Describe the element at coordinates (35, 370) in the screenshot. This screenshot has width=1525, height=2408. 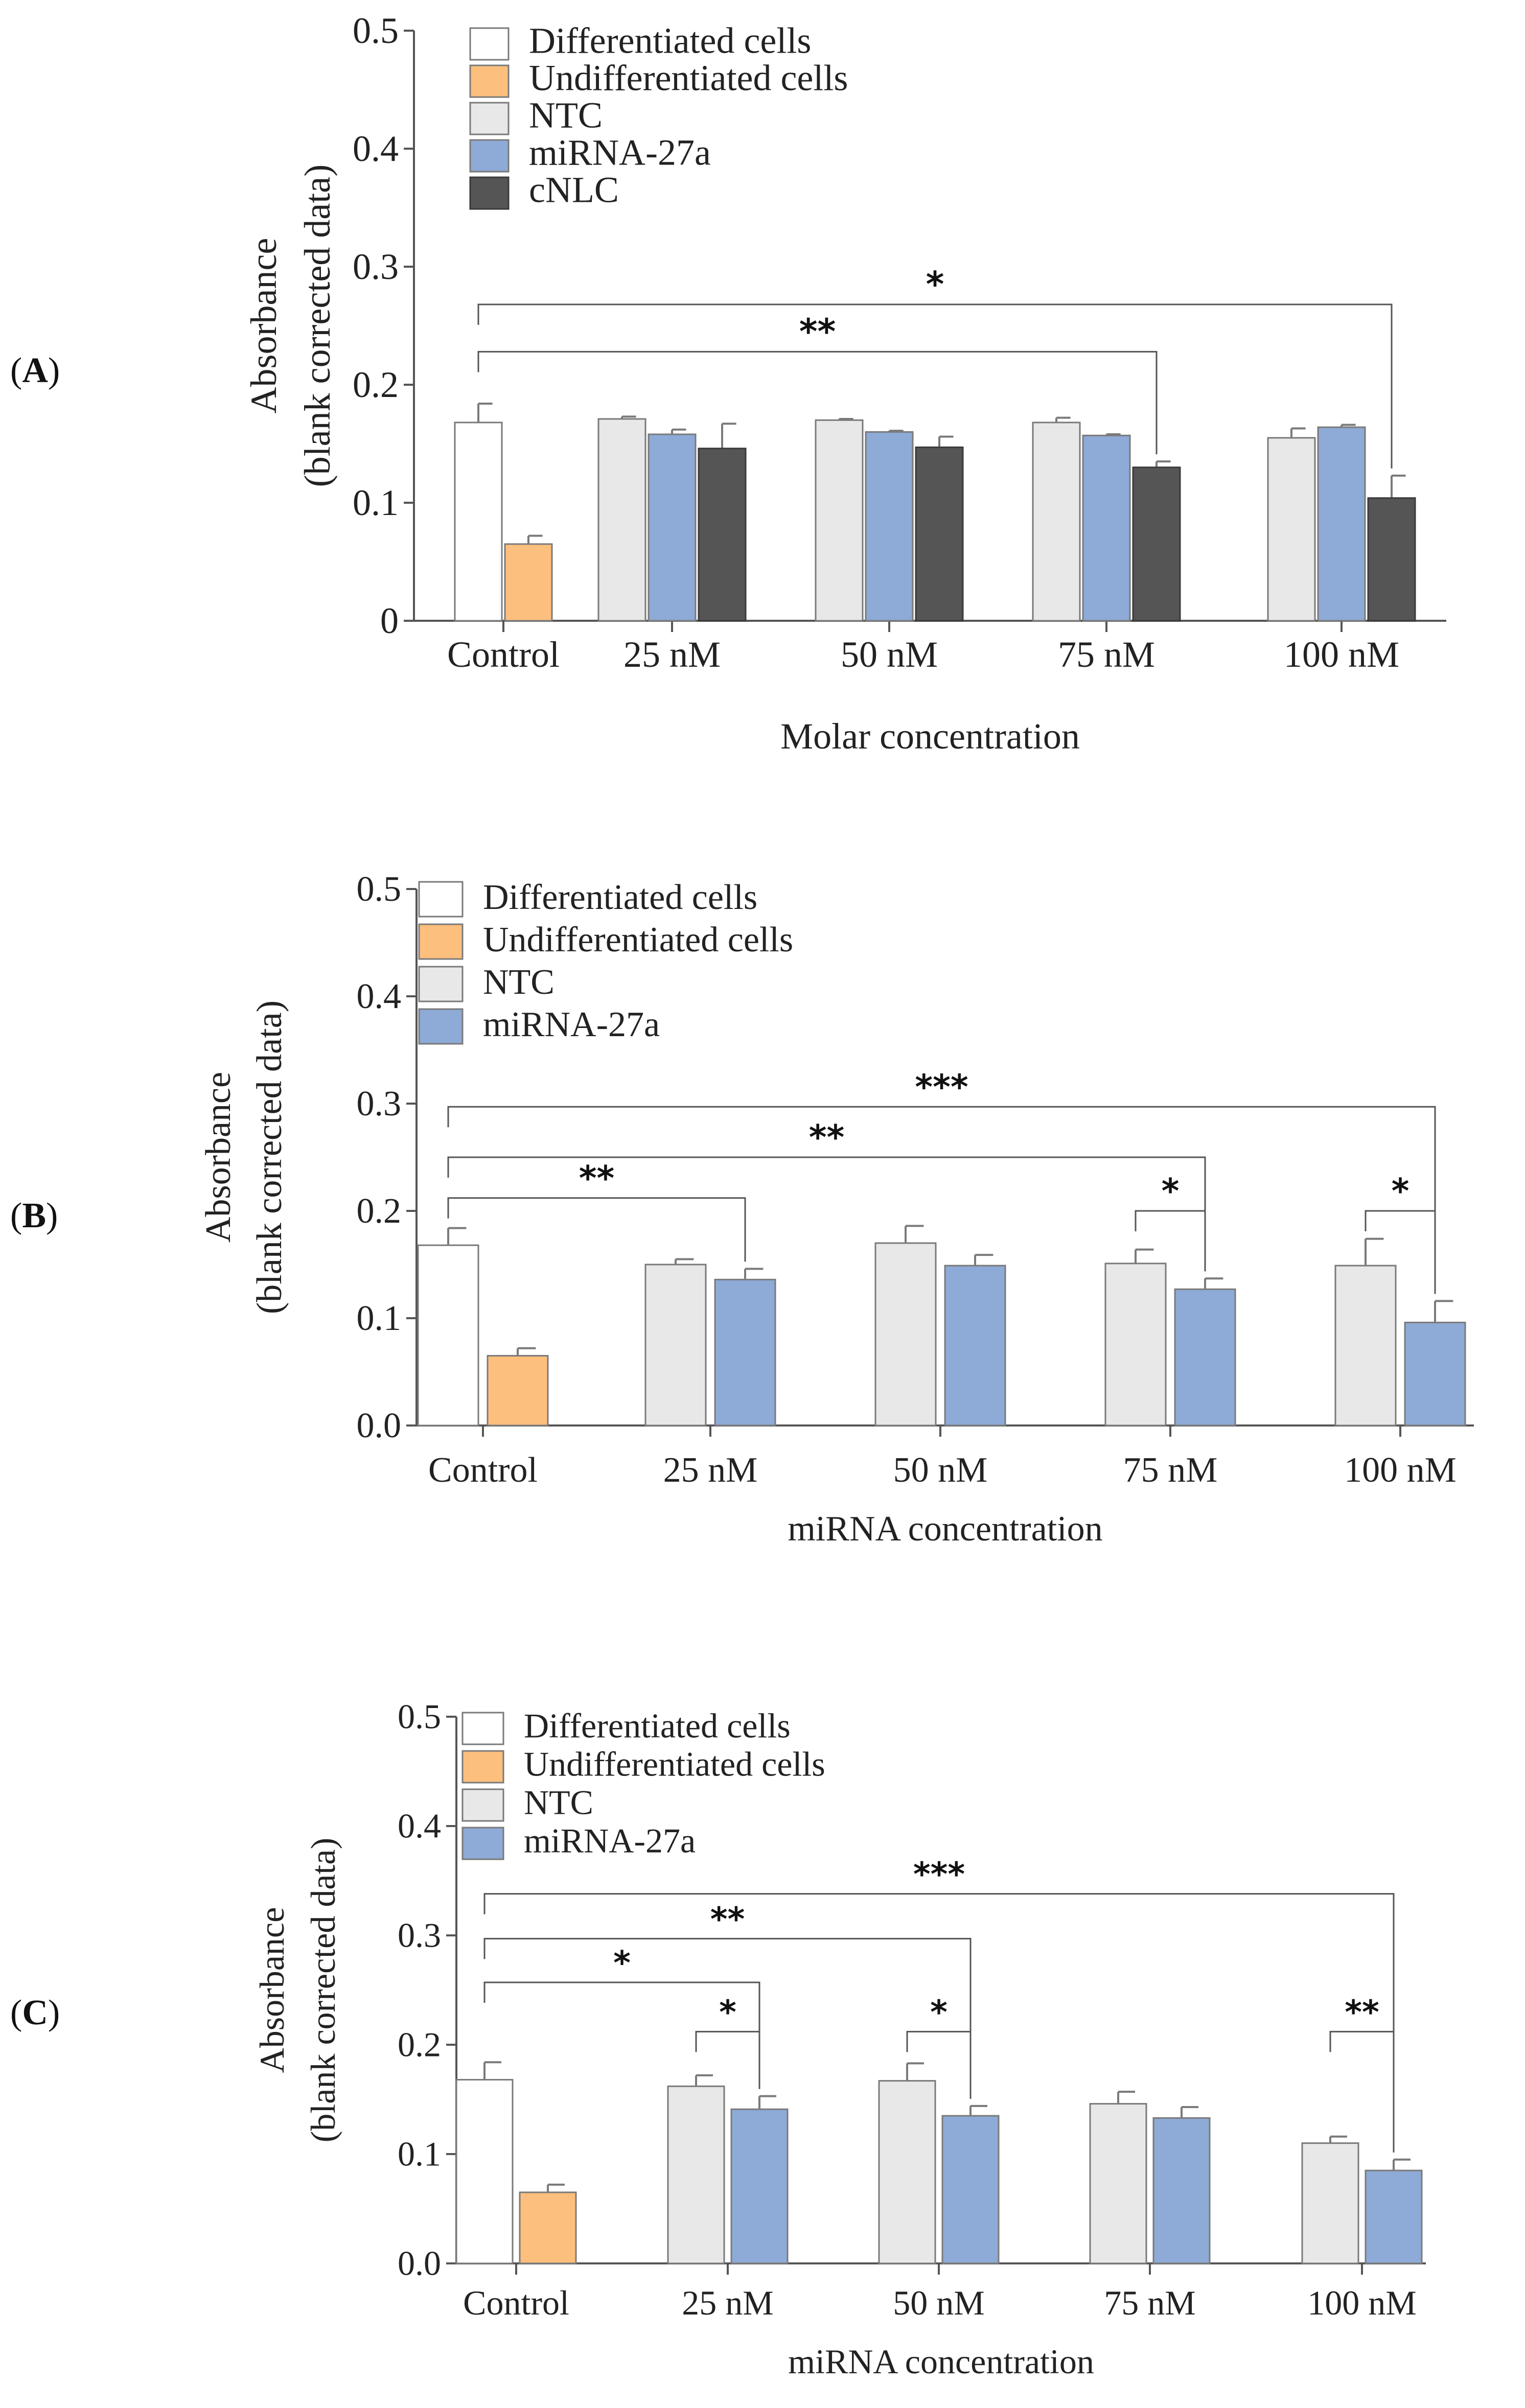
I see `panel-label-a: (A)` at that location.